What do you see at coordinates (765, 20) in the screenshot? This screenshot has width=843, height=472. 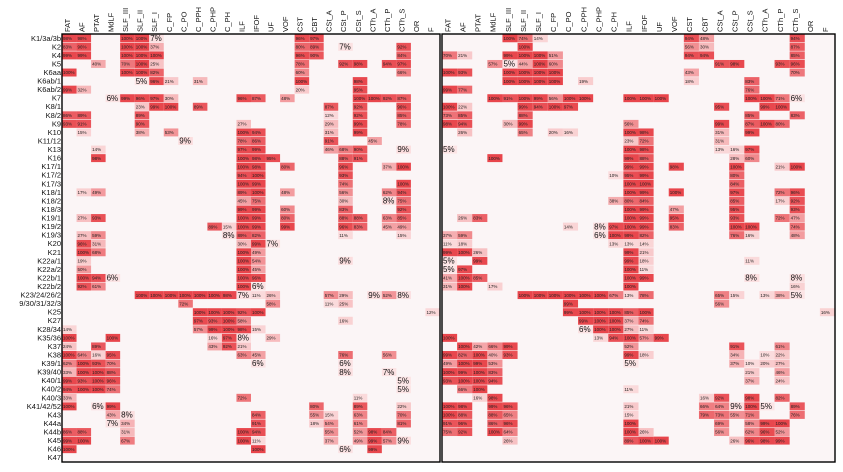 I see `column-label: CTh_A` at bounding box center [765, 20].